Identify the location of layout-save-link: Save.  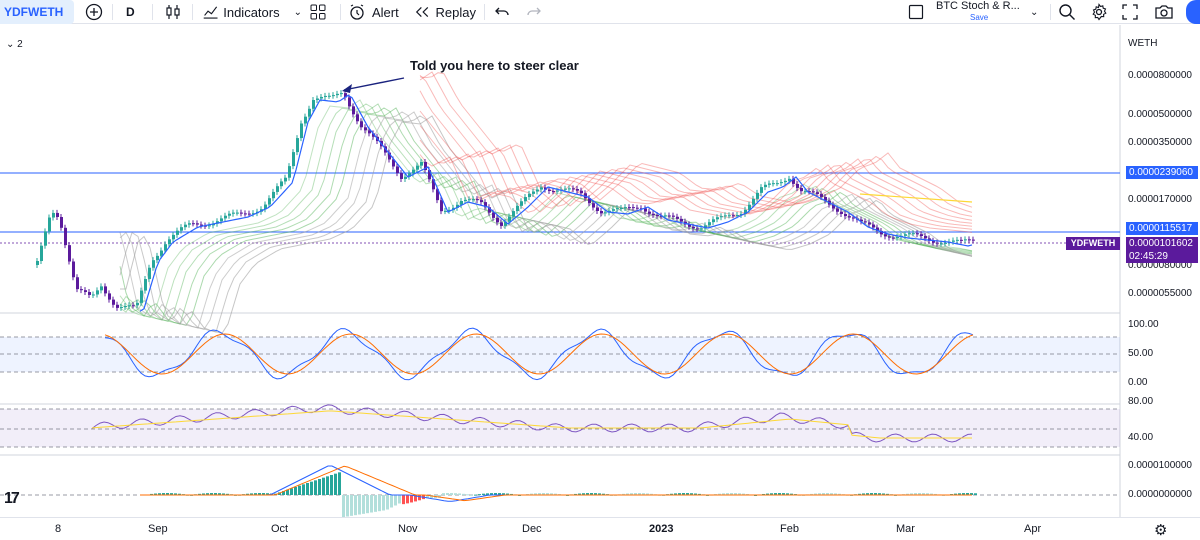
(979, 17).